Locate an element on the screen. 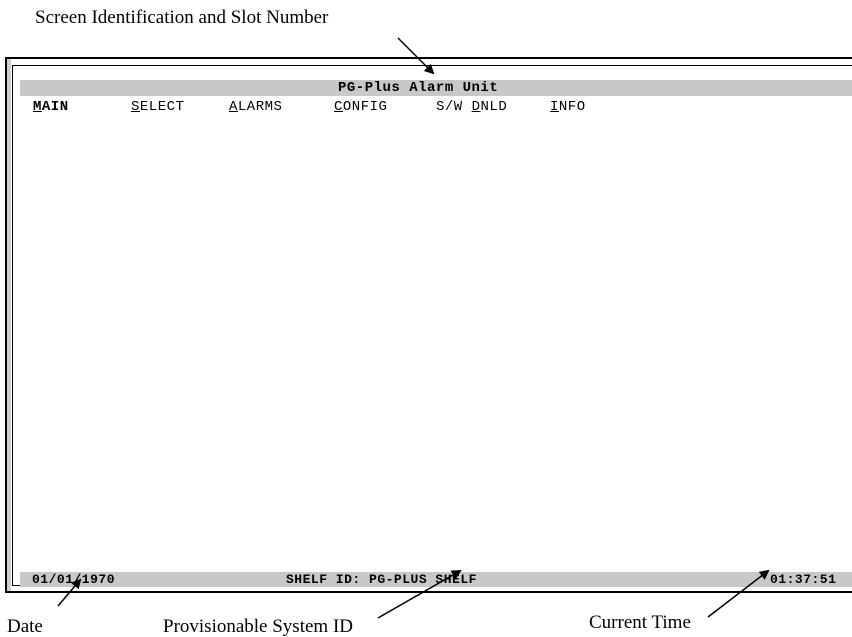 The image size is (852, 637). screen-title: PG-Plus Alarm Unit is located at coordinates (418, 88).